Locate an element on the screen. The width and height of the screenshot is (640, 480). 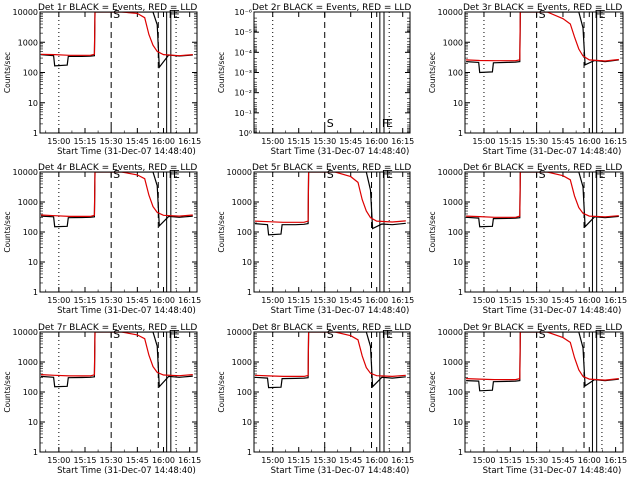
y-tick-label: 10⁻³ is located at coordinates (243, 73).